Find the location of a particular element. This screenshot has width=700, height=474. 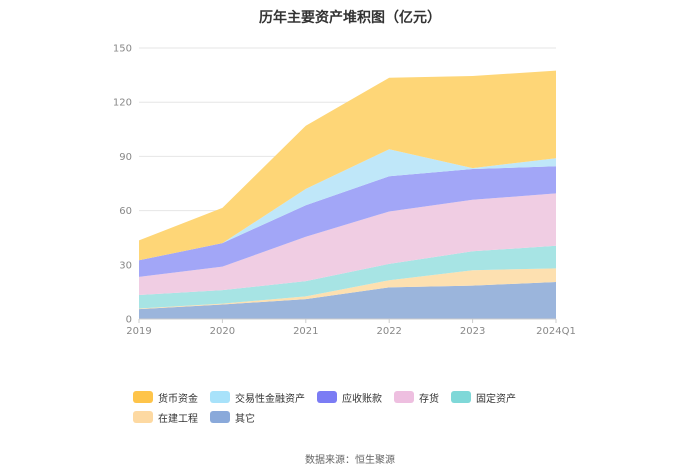

y-tick-label: 30 is located at coordinates (125, 265).